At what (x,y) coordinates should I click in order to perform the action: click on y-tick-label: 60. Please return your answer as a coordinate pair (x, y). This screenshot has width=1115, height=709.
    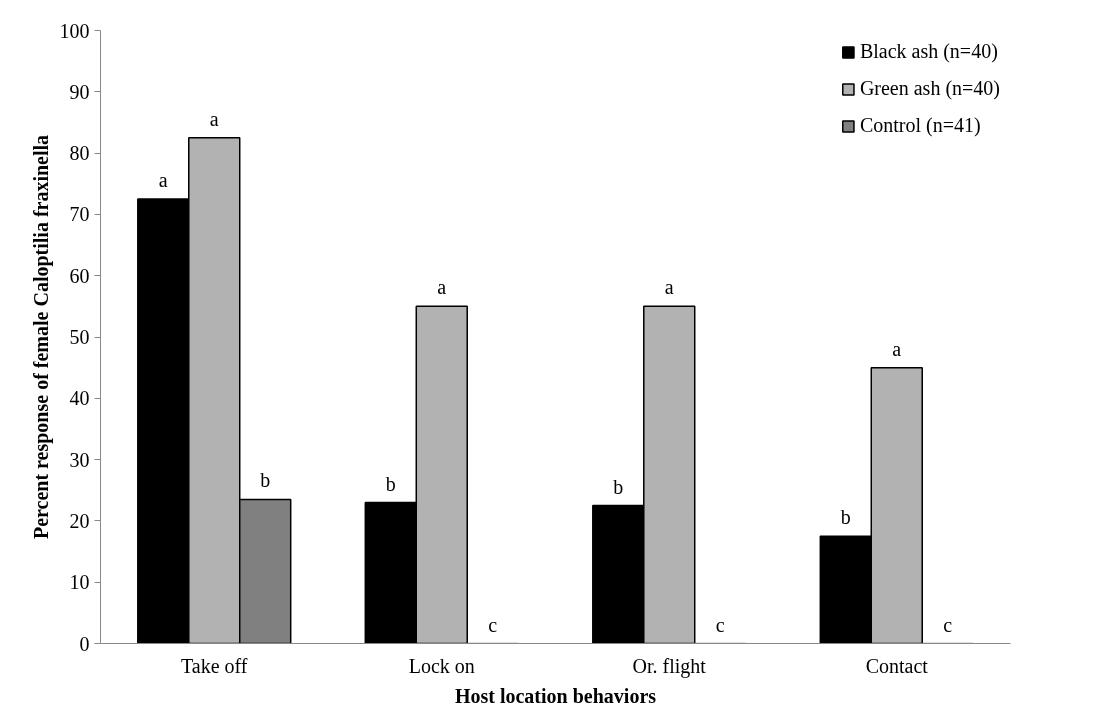
    Looking at the image, I should click on (79, 275).